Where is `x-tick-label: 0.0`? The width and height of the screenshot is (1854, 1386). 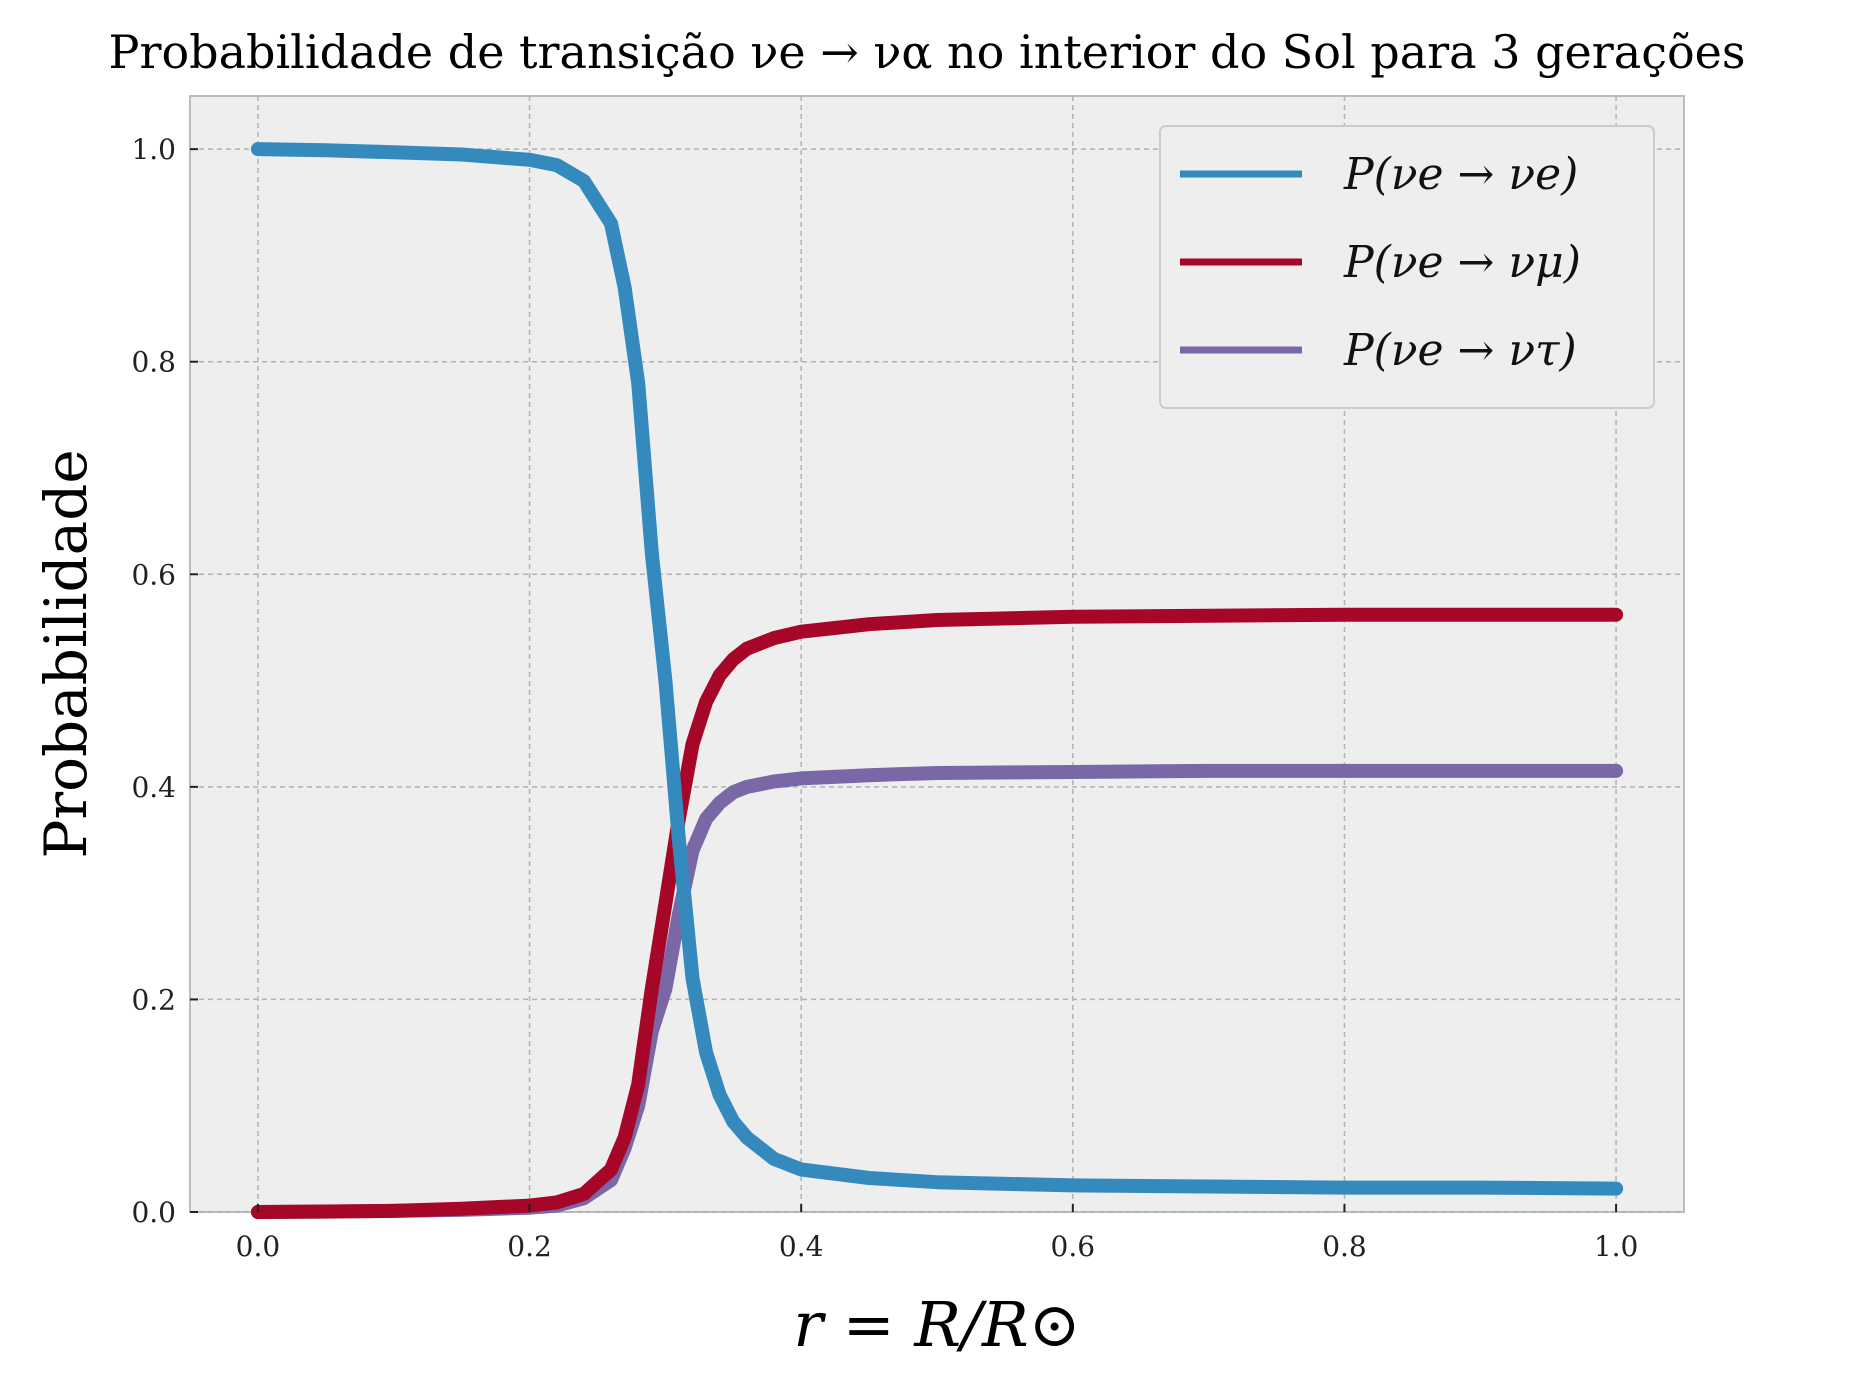 x-tick-label: 0.0 is located at coordinates (258, 1246).